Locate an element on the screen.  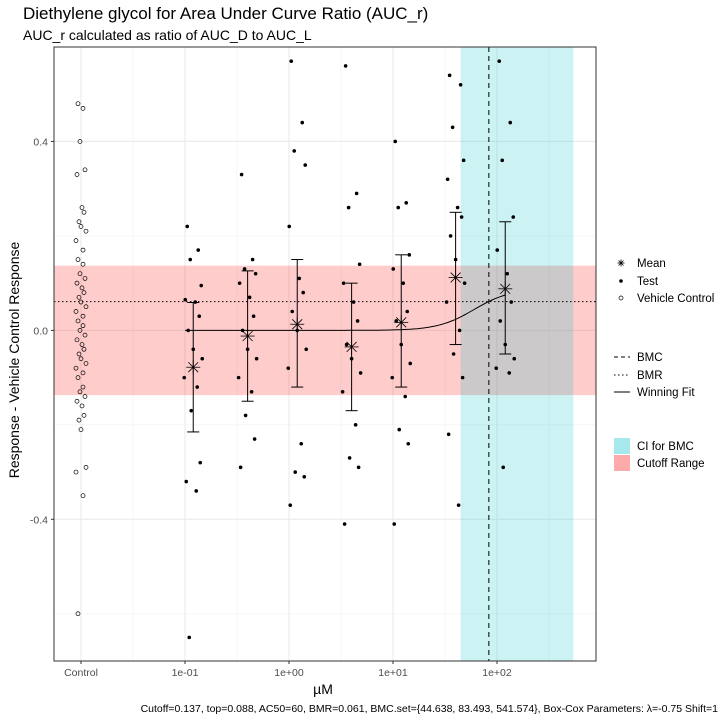
legend-label: BMR is located at coordinates (650, 376).